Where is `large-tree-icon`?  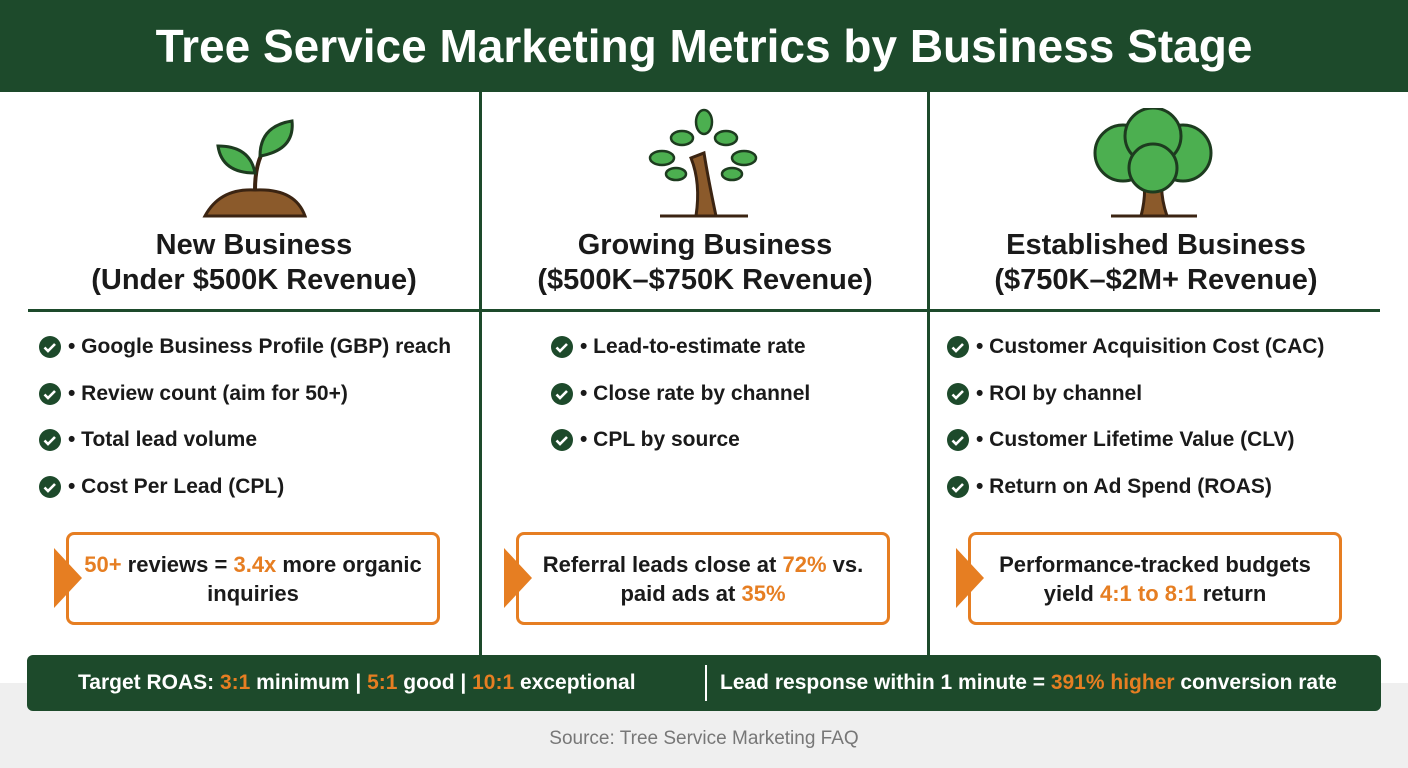
large-tree-icon is located at coordinates (1153, 163).